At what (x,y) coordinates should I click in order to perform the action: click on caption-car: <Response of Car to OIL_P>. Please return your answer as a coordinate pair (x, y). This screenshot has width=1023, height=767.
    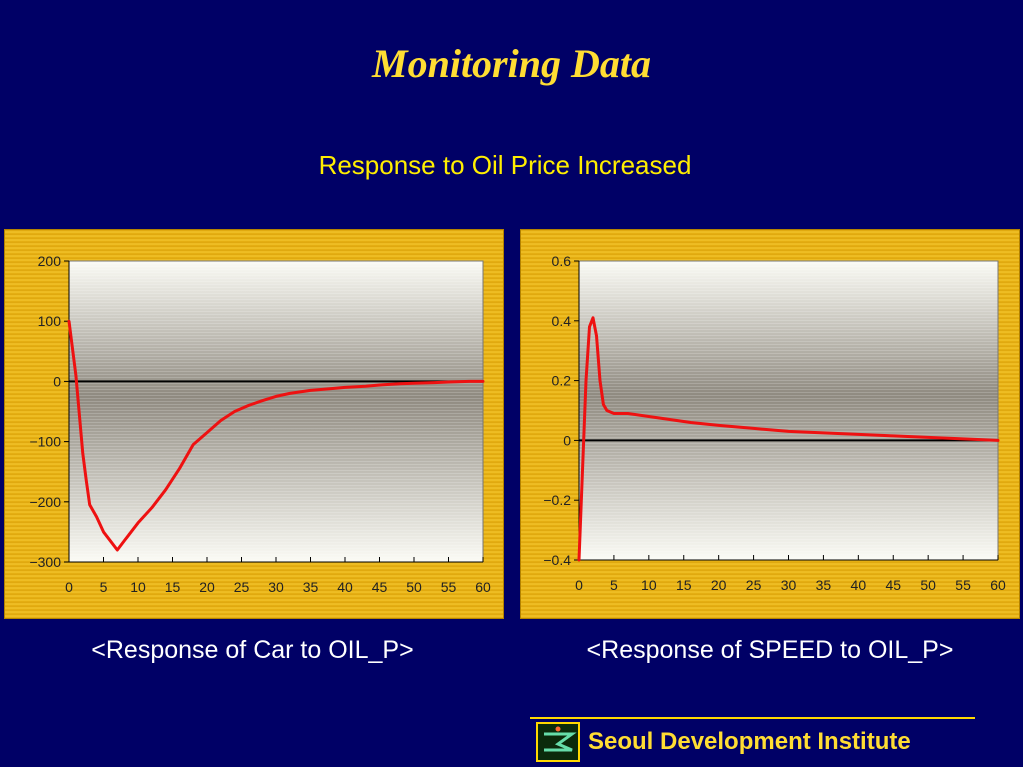
    Looking at the image, I should click on (252, 650).